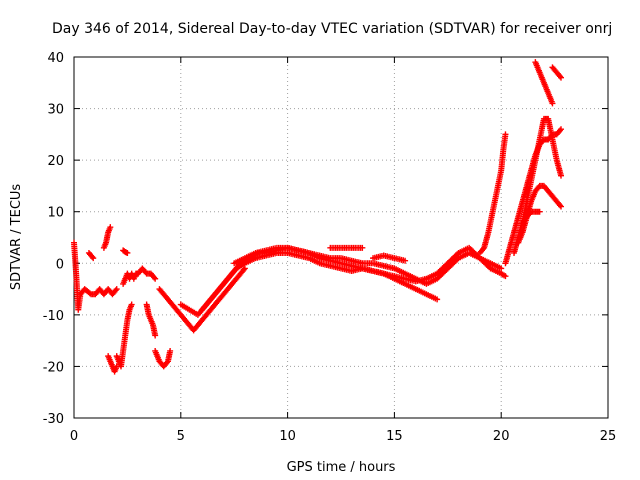  I want to click on series-trace-b, so click(91, 255).